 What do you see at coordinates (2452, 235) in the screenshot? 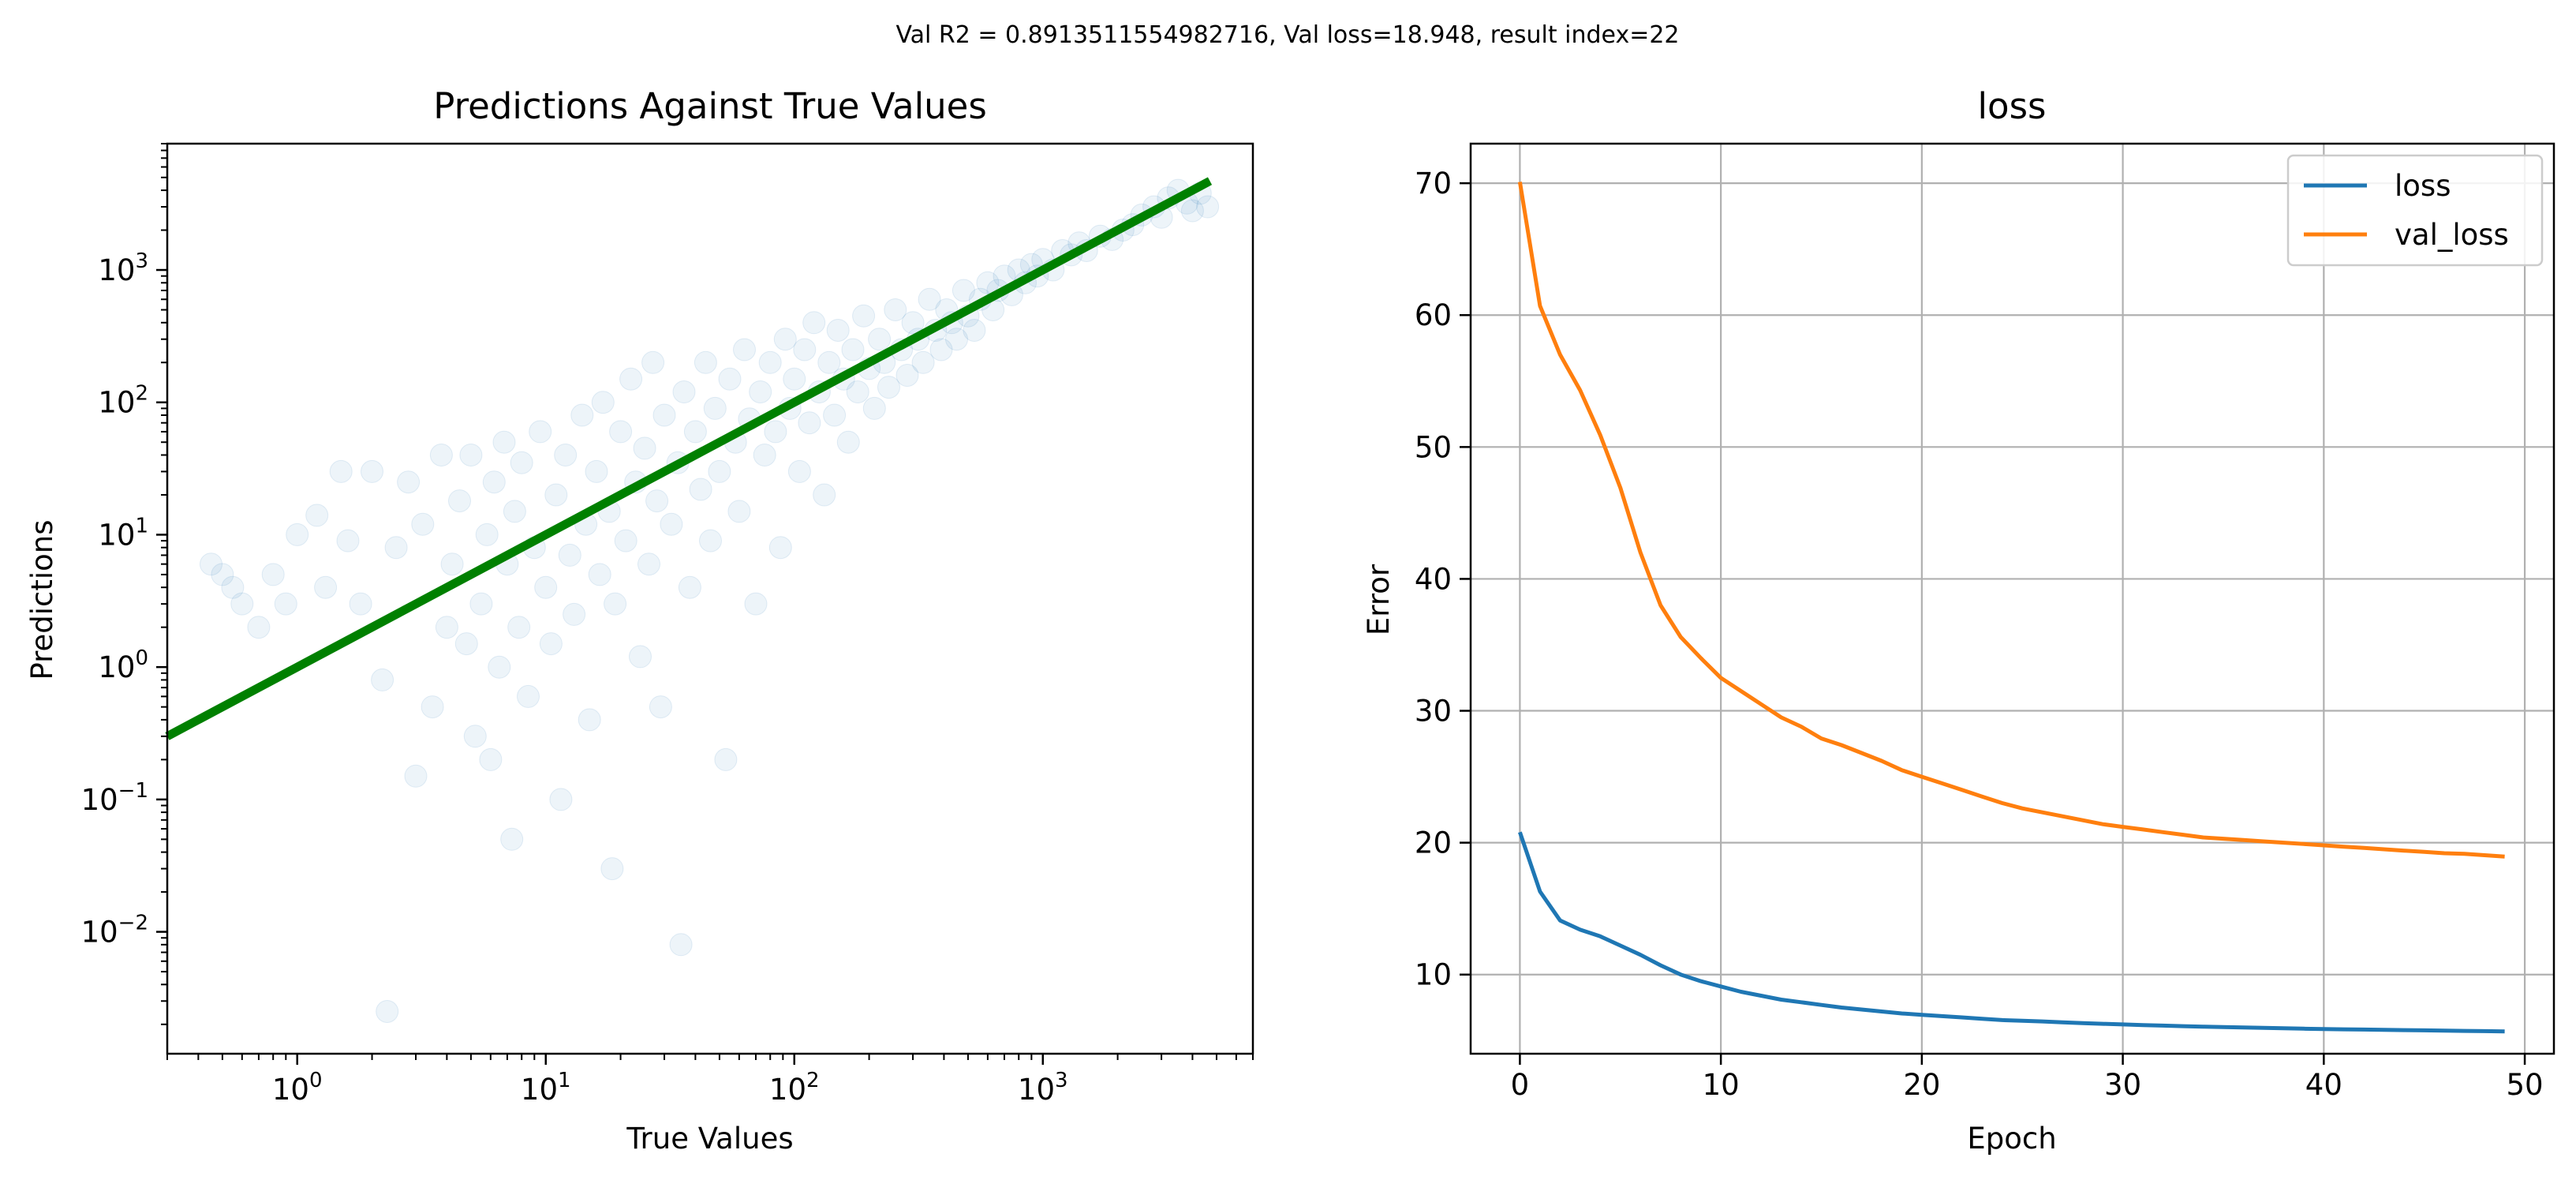
I see `legend-label-val-loss: val_loss` at bounding box center [2452, 235].